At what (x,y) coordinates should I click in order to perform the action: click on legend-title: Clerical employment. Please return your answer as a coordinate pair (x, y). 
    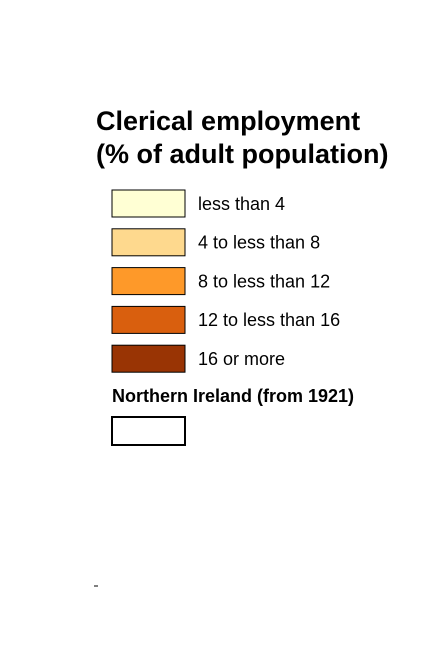
    Looking at the image, I should click on (228, 121).